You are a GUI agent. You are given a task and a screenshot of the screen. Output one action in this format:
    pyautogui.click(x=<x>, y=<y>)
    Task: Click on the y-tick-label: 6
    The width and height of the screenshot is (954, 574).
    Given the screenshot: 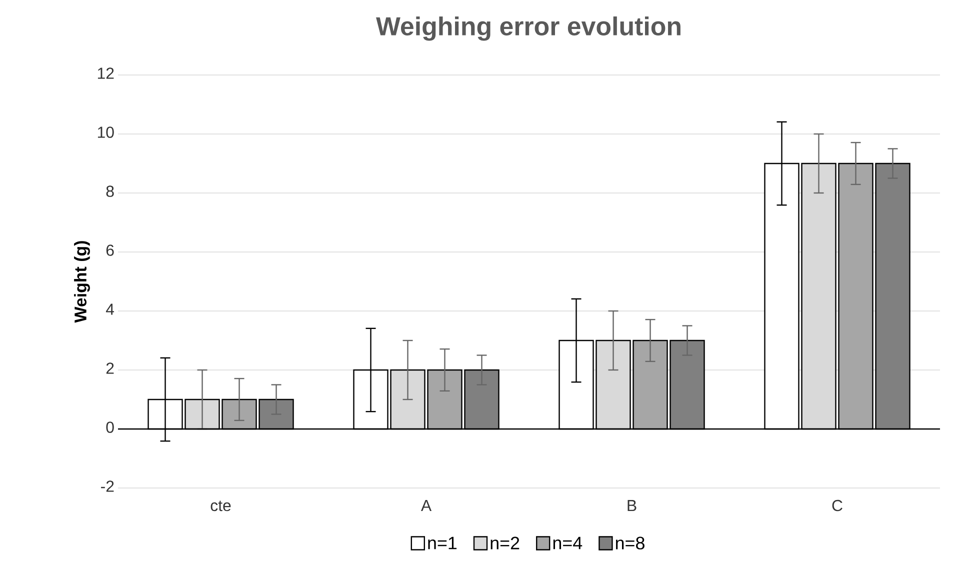 What is the action you would take?
    pyautogui.click(x=110, y=250)
    